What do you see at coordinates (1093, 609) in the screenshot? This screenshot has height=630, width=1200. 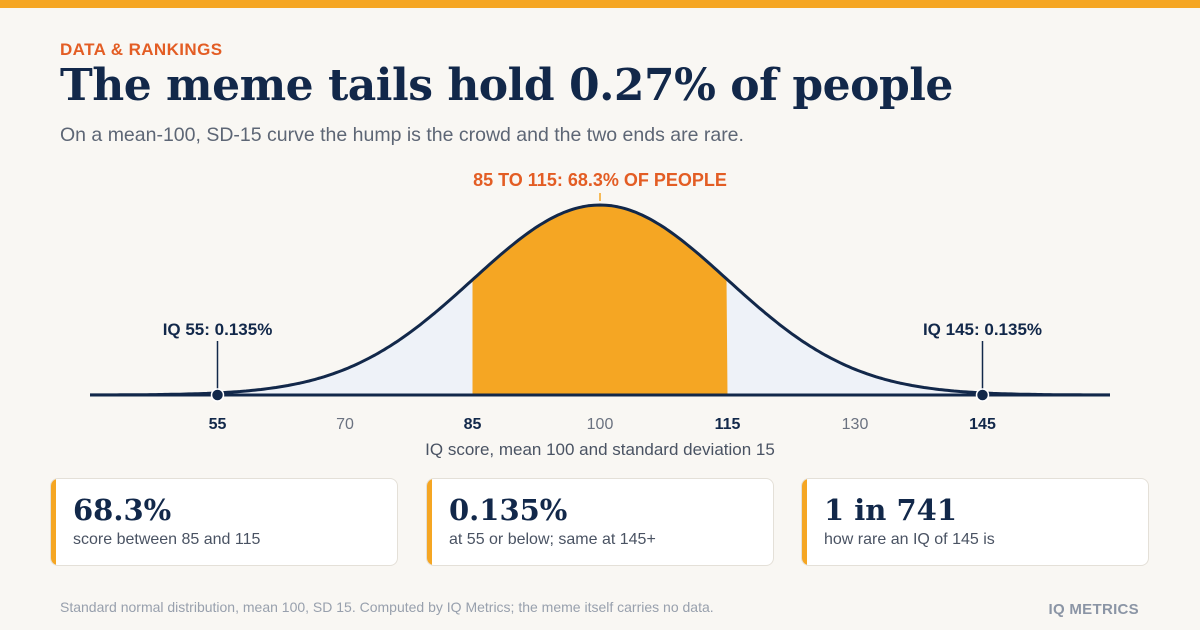 I see `brand-logo-text: IQ METRICS` at bounding box center [1093, 609].